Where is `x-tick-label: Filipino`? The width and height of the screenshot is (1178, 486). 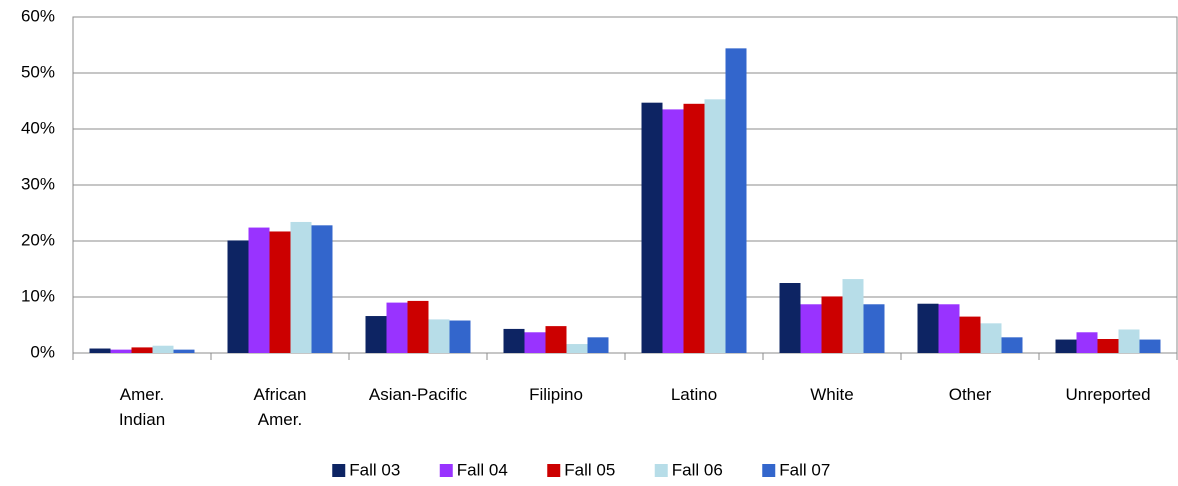 x-tick-label: Filipino is located at coordinates (556, 394).